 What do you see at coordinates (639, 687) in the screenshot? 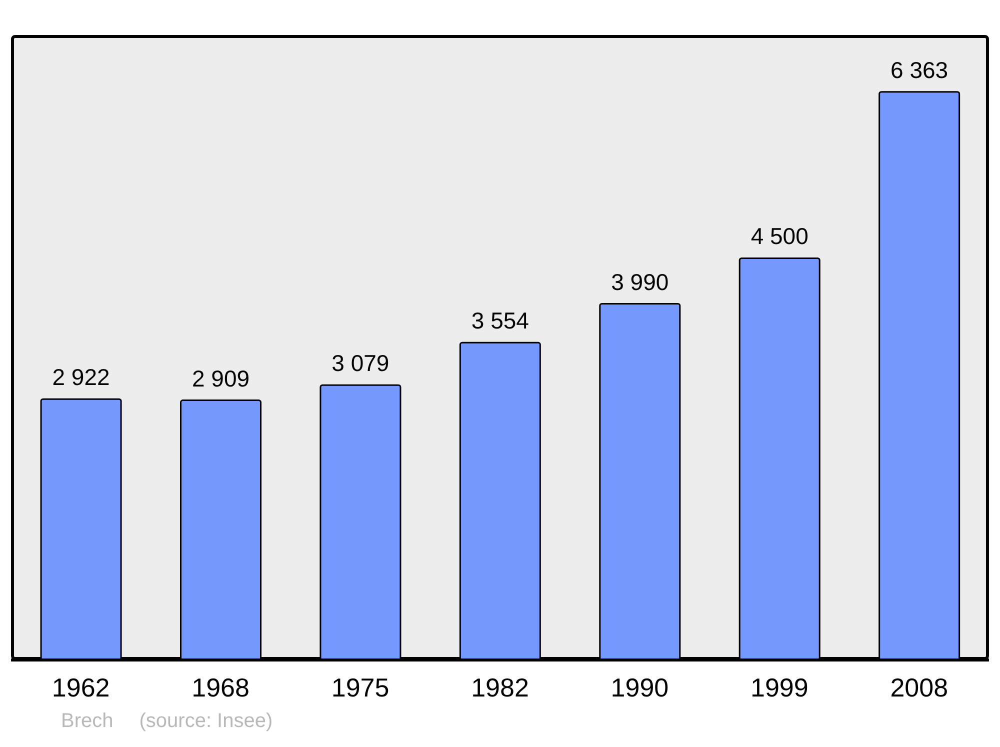
I see `x-tick-label: 1990` at bounding box center [639, 687].